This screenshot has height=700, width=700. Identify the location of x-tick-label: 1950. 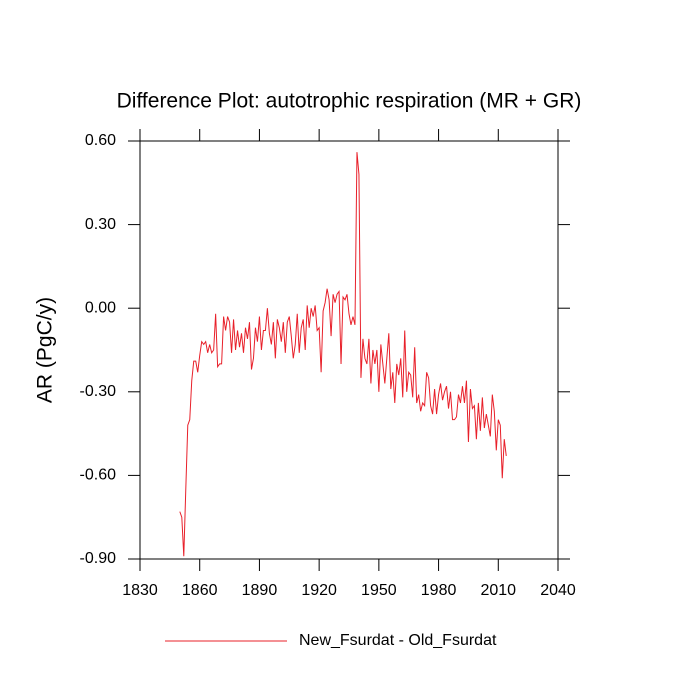
(379, 590).